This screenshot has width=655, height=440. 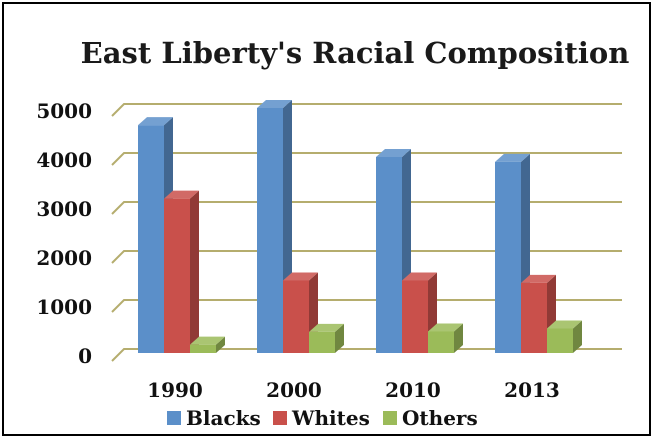 What do you see at coordinates (440, 418) in the screenshot?
I see `legend-label: Others` at bounding box center [440, 418].